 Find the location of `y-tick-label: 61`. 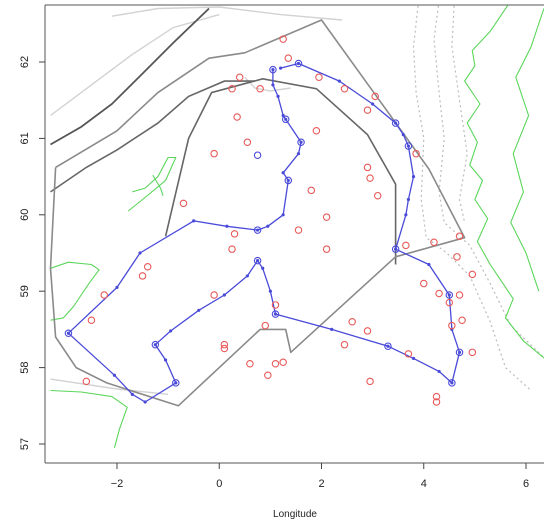

y-tick-label: 61 is located at coordinates (25, 138).